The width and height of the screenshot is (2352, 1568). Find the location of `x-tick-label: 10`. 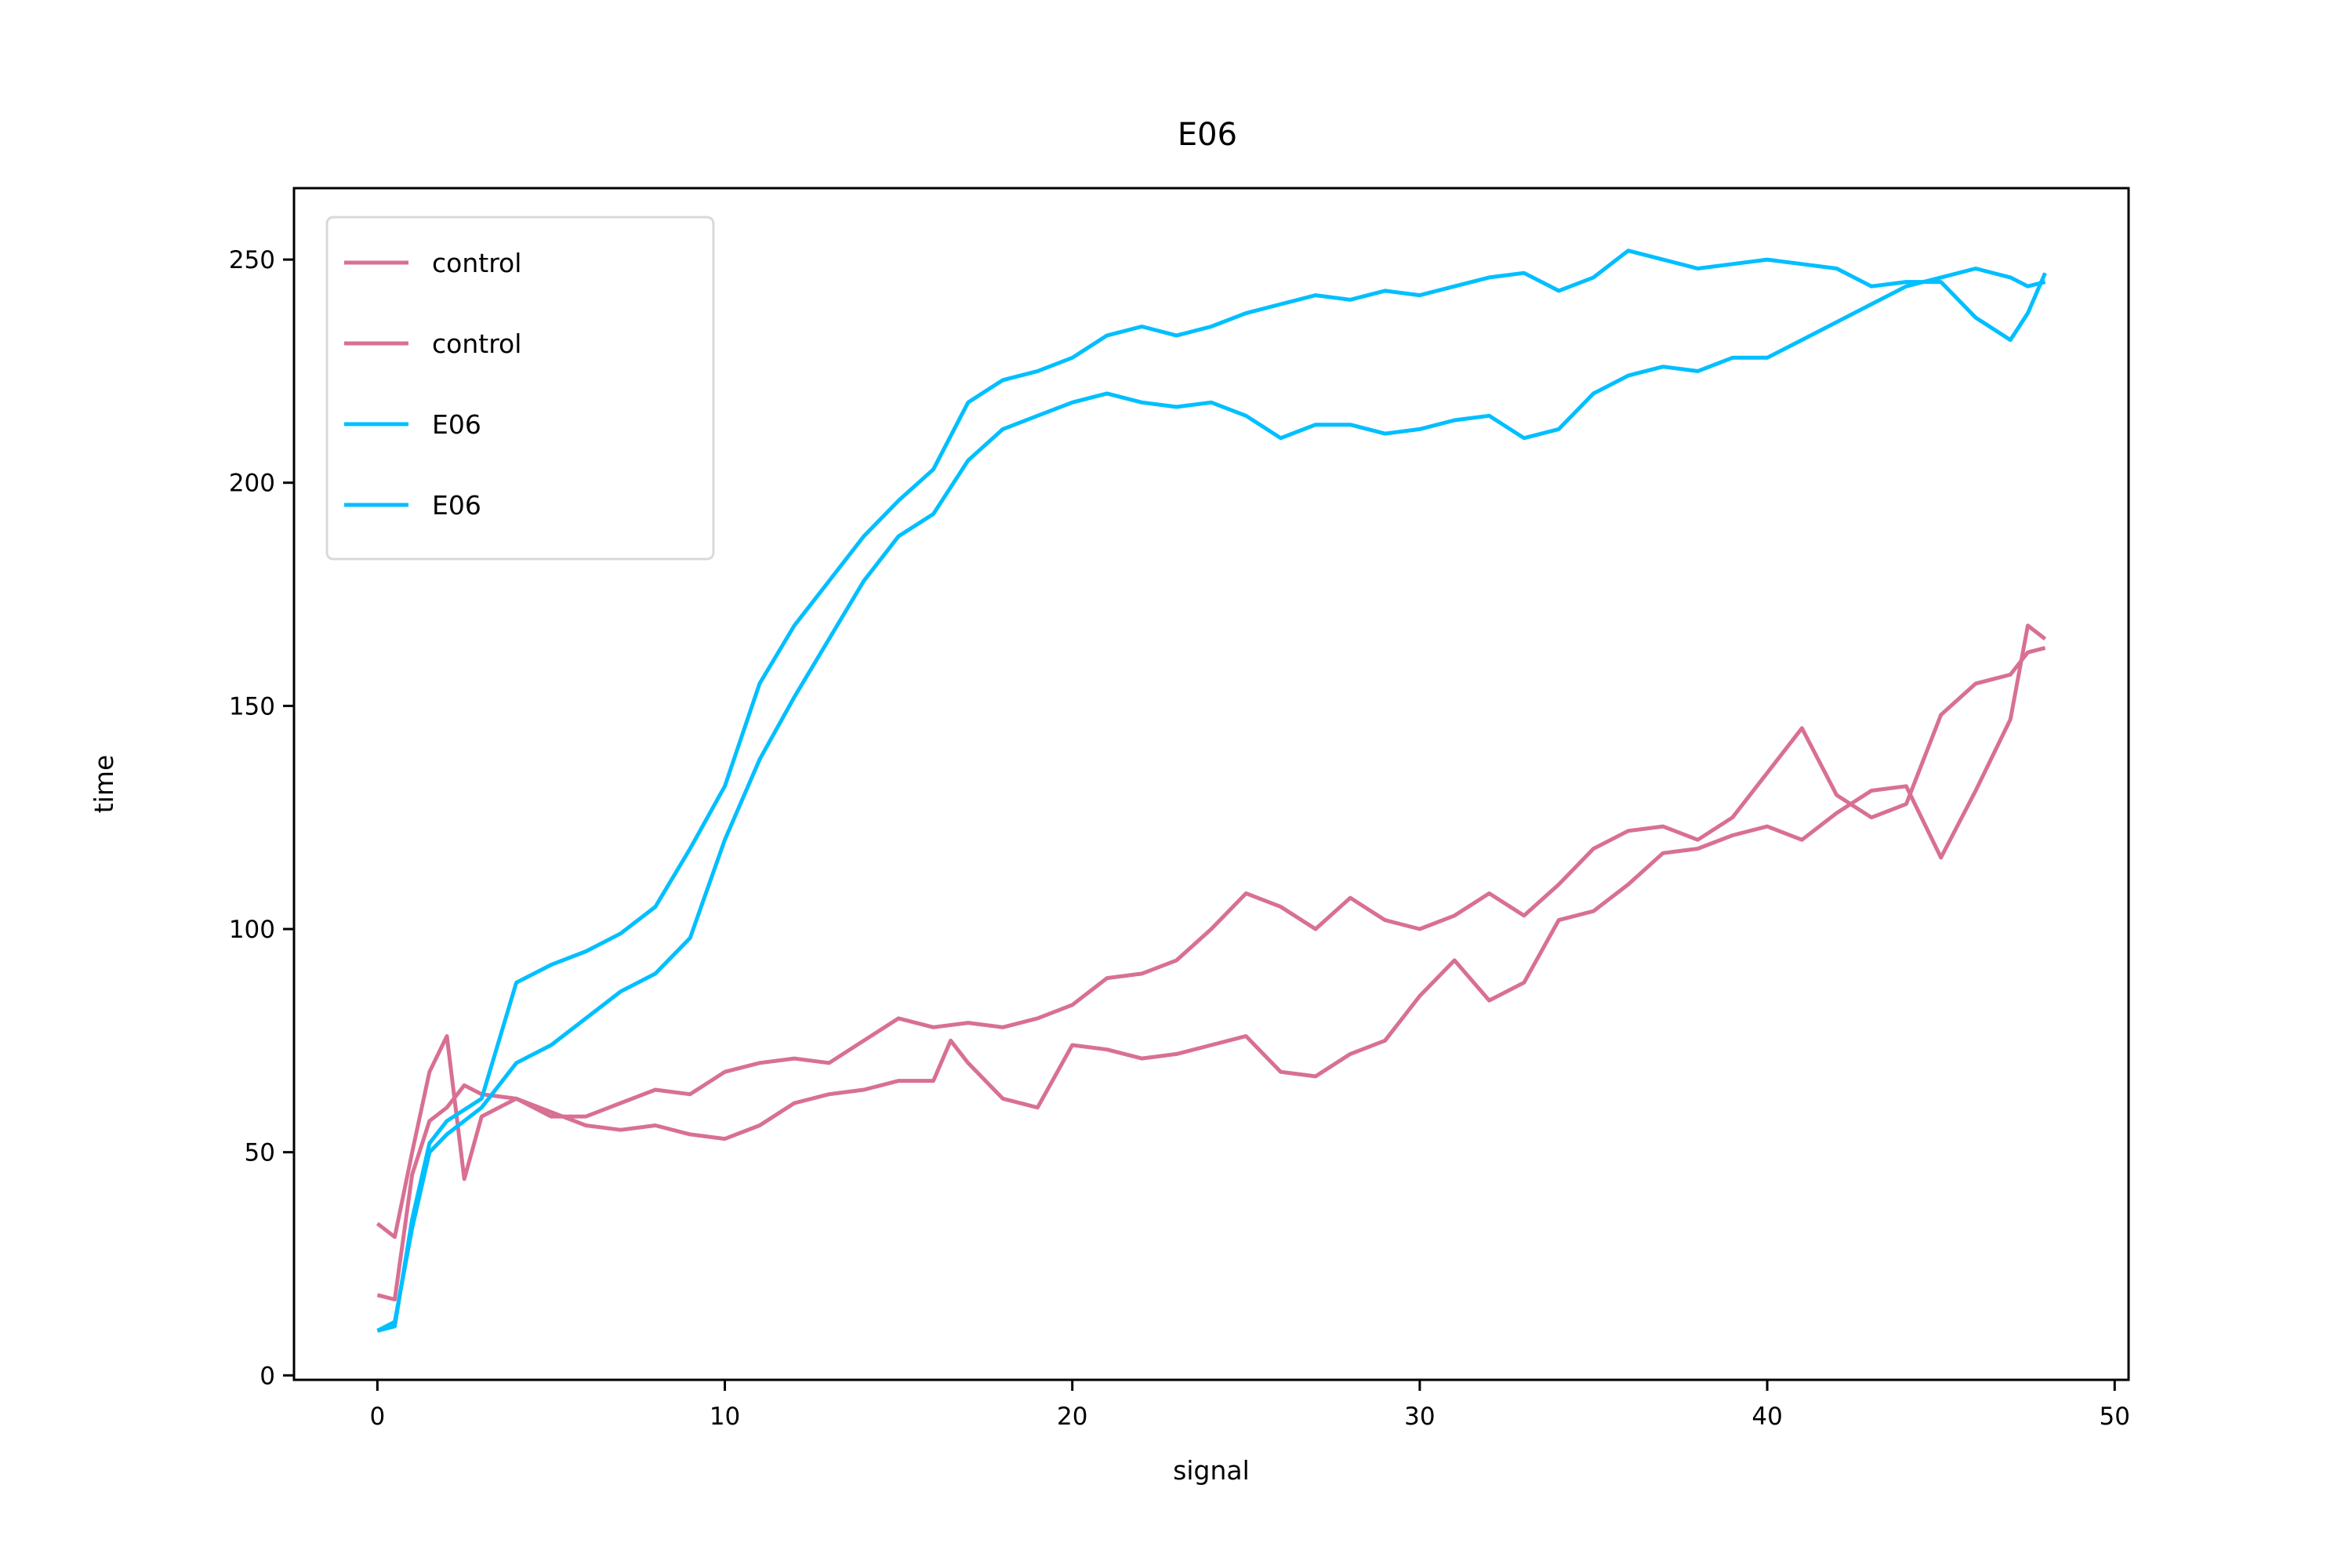

x-tick-label: 10 is located at coordinates (725, 1417).